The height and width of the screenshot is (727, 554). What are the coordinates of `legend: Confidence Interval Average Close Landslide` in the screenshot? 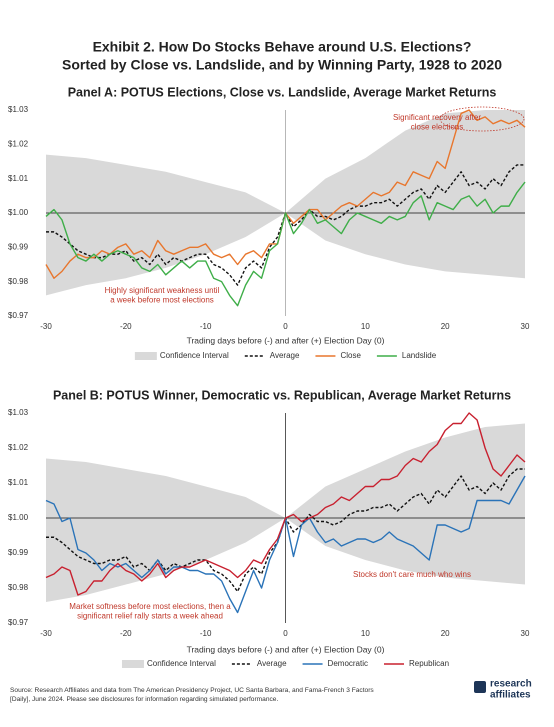 It's located at (285, 355).